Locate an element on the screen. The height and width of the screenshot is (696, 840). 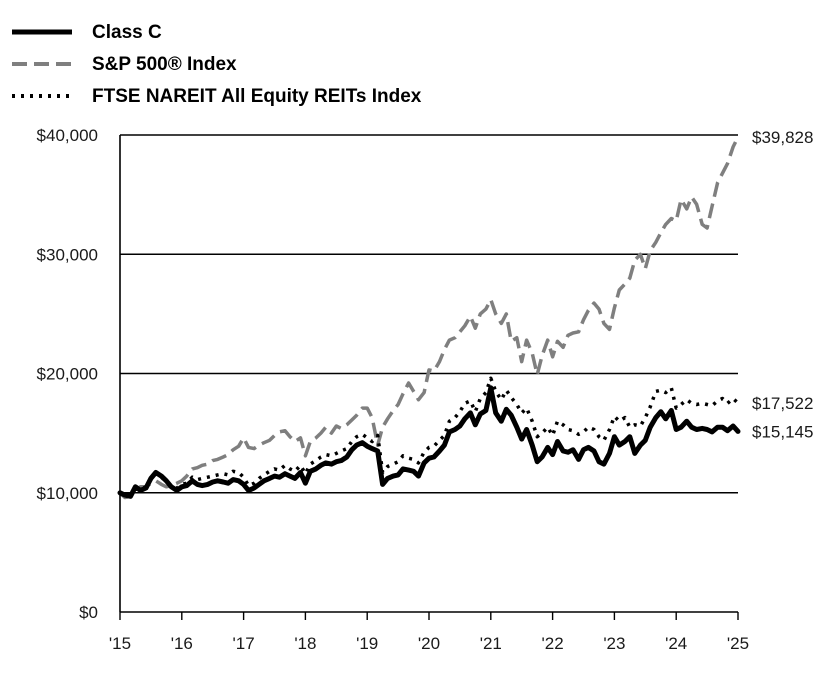
legend-item-class-c: Class C is located at coordinates (87, 32).